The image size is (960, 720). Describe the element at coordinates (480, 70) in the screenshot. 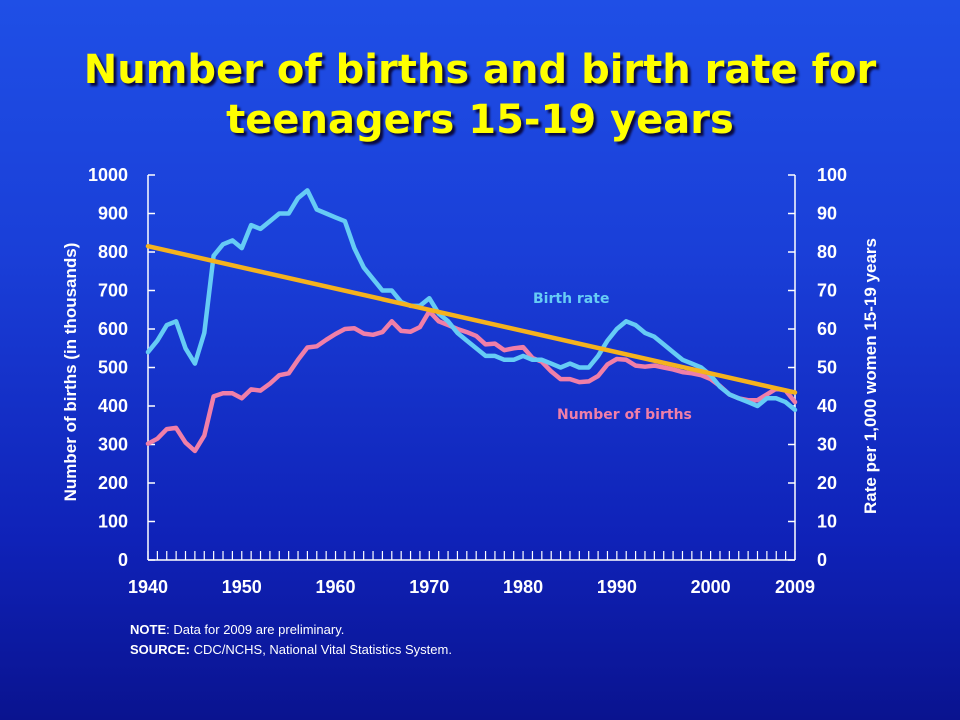

I see `slide-title-line-1: Number of births and birth rate for` at that location.